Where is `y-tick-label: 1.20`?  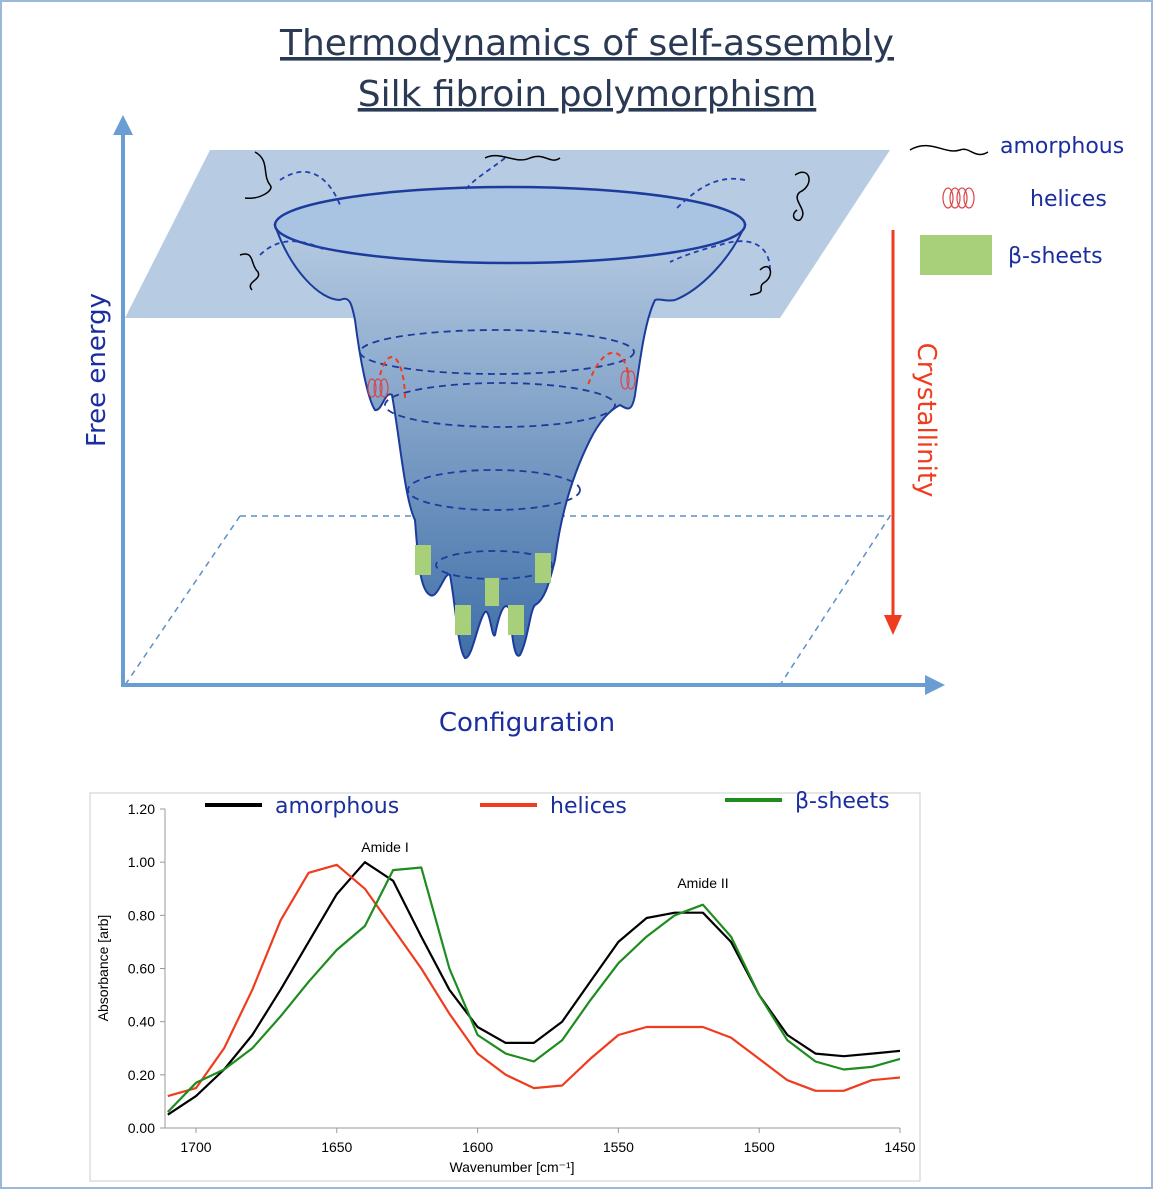 y-tick-label: 1.20 is located at coordinates (141, 809).